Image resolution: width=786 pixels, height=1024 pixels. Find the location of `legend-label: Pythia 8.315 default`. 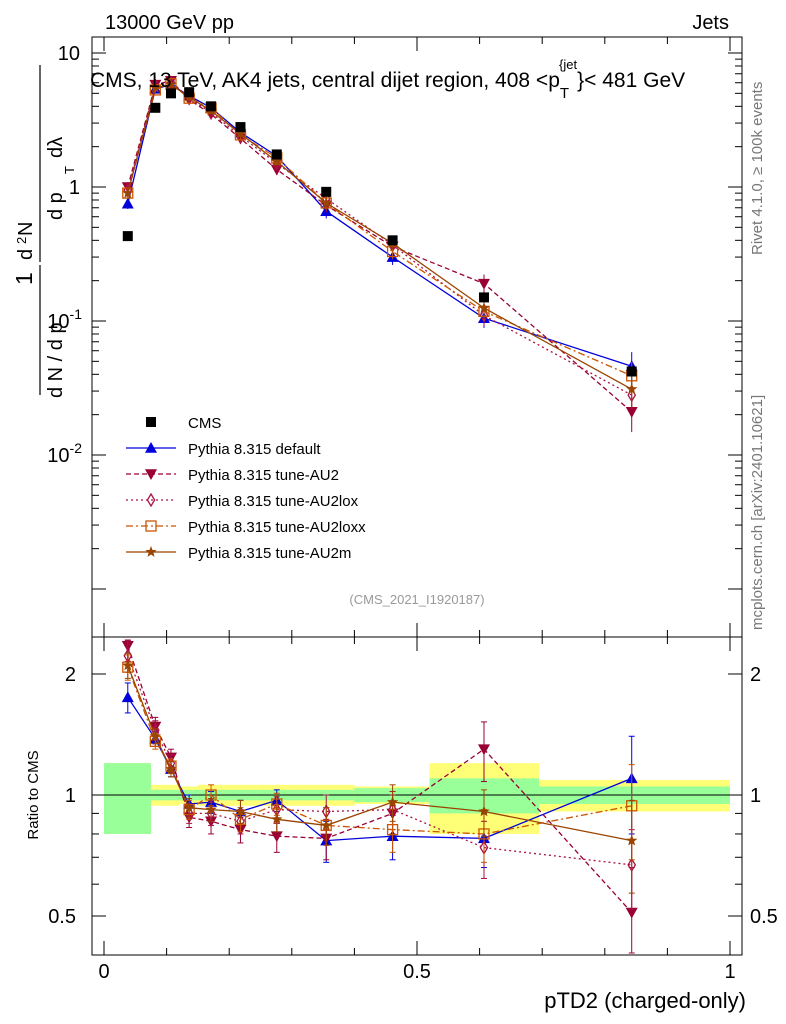

legend-label: Pythia 8.315 default is located at coordinates (254, 449).